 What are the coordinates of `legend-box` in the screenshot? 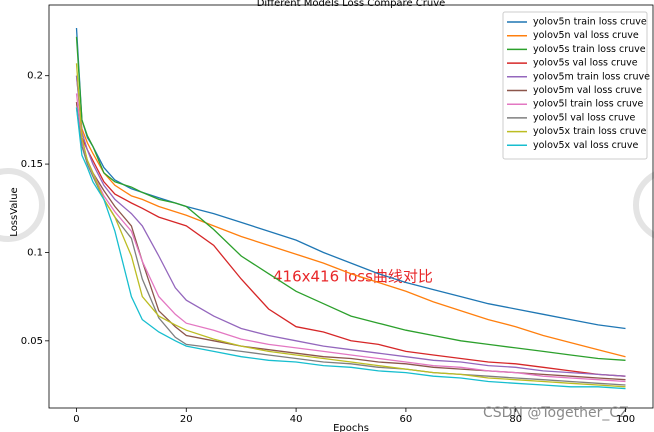 It's located at (575, 85).